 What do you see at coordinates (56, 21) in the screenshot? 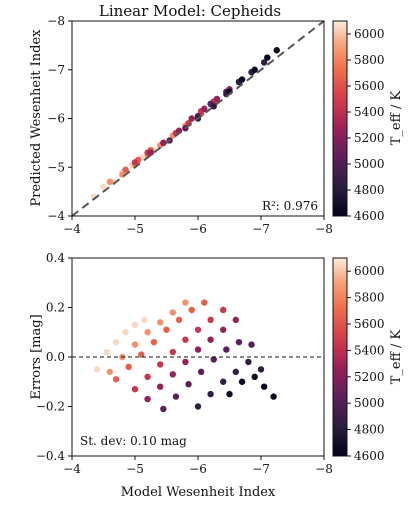
I see `y-tick-label: −8` at bounding box center [56, 21].